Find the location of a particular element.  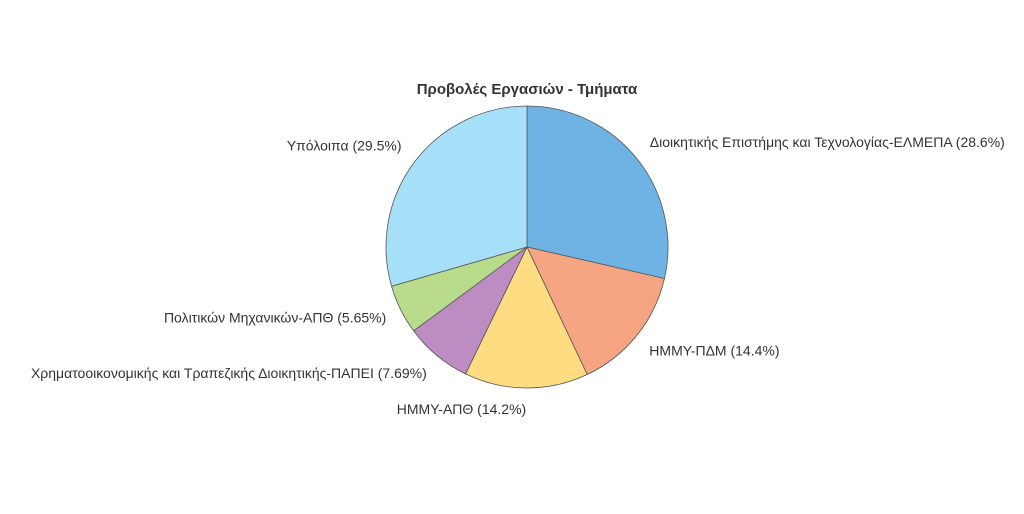

pie-label-5: Υπόλοιπα (29.5%) is located at coordinates (344, 146).